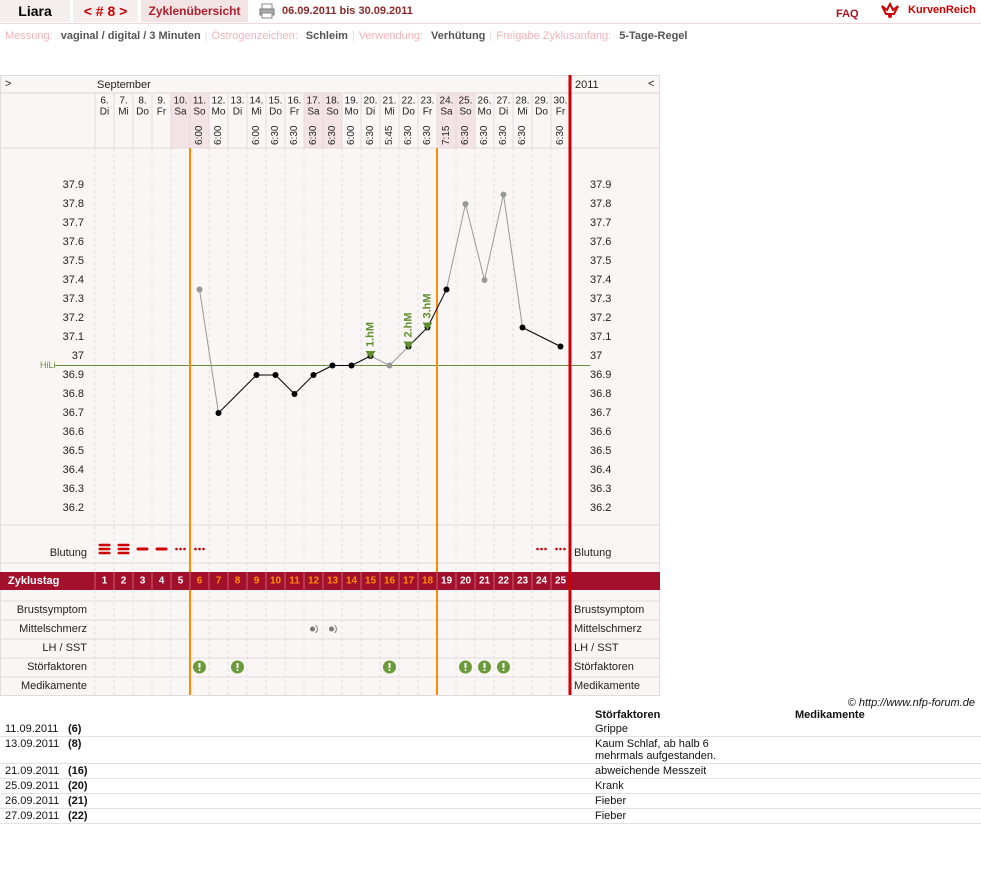 The image size is (981, 869). Describe the element at coordinates (295, 101) in the screenshot. I see `date-label: 16.` at that location.